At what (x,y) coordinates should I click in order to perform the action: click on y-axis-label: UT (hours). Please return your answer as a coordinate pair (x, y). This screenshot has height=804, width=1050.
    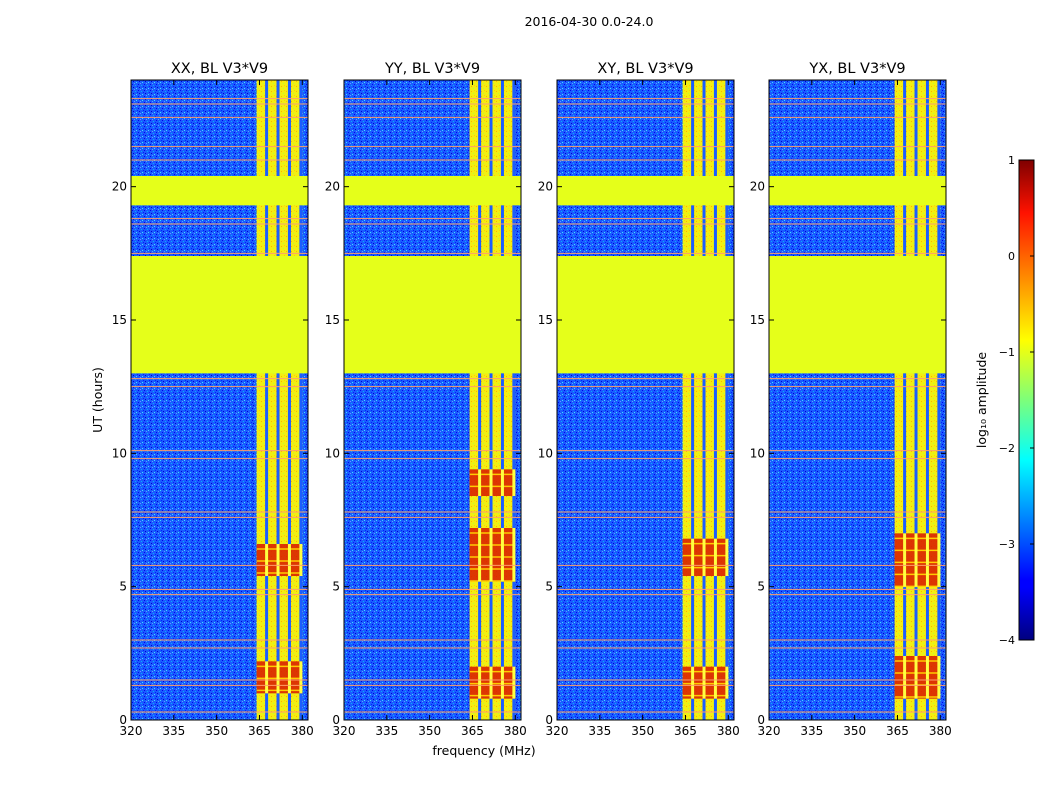
    Looking at the image, I should click on (97, 400).